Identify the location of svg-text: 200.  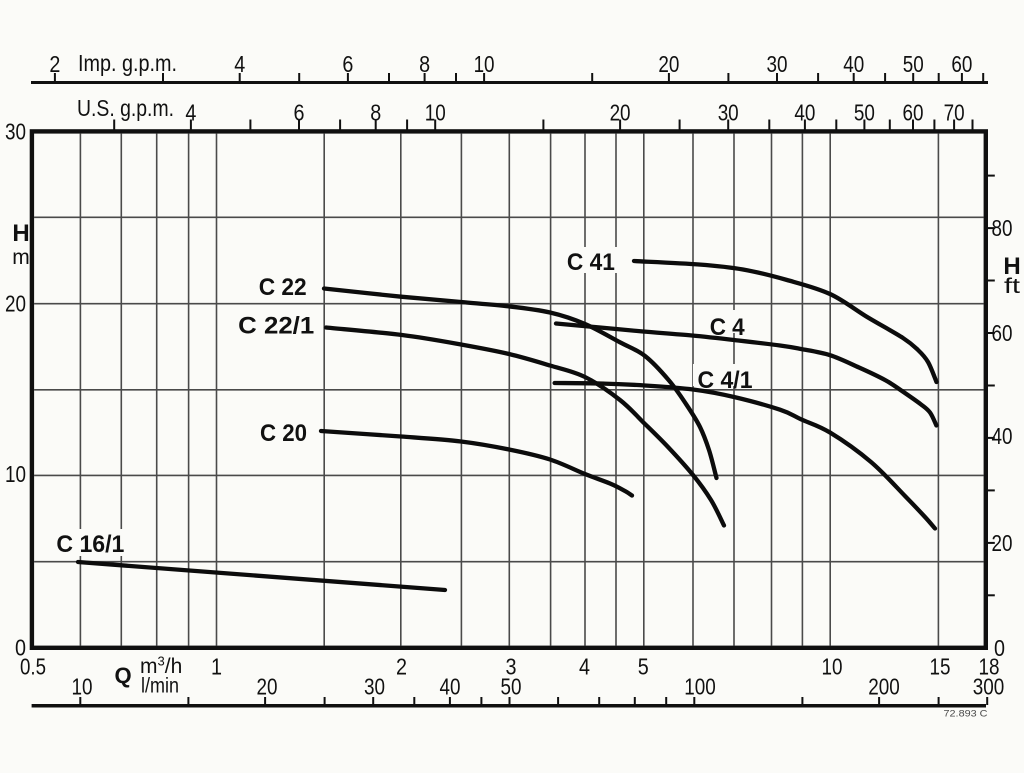
(884, 687).